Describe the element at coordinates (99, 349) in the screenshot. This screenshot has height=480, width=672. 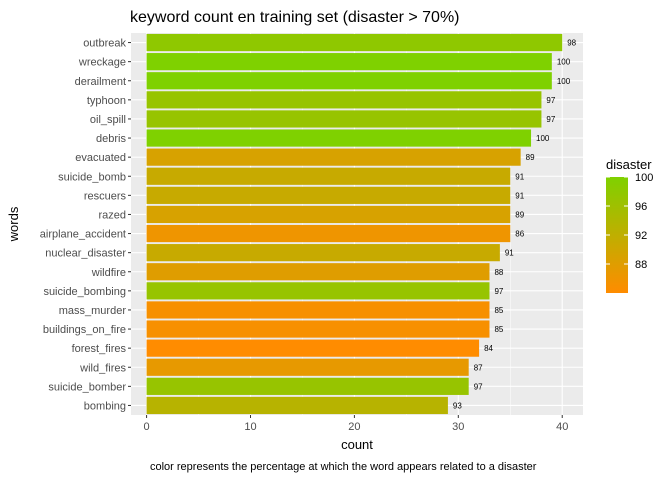
I see `y-tick-label: forest_fires` at that location.